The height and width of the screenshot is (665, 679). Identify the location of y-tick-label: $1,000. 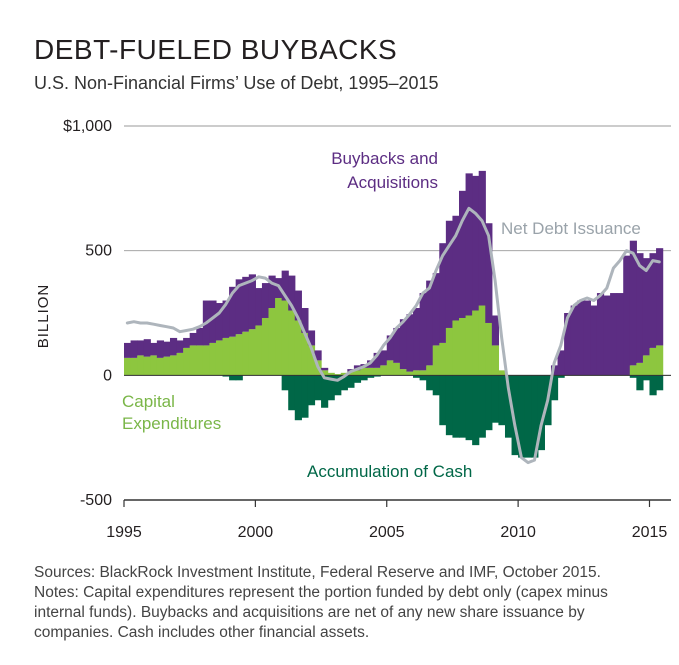
(87, 126).